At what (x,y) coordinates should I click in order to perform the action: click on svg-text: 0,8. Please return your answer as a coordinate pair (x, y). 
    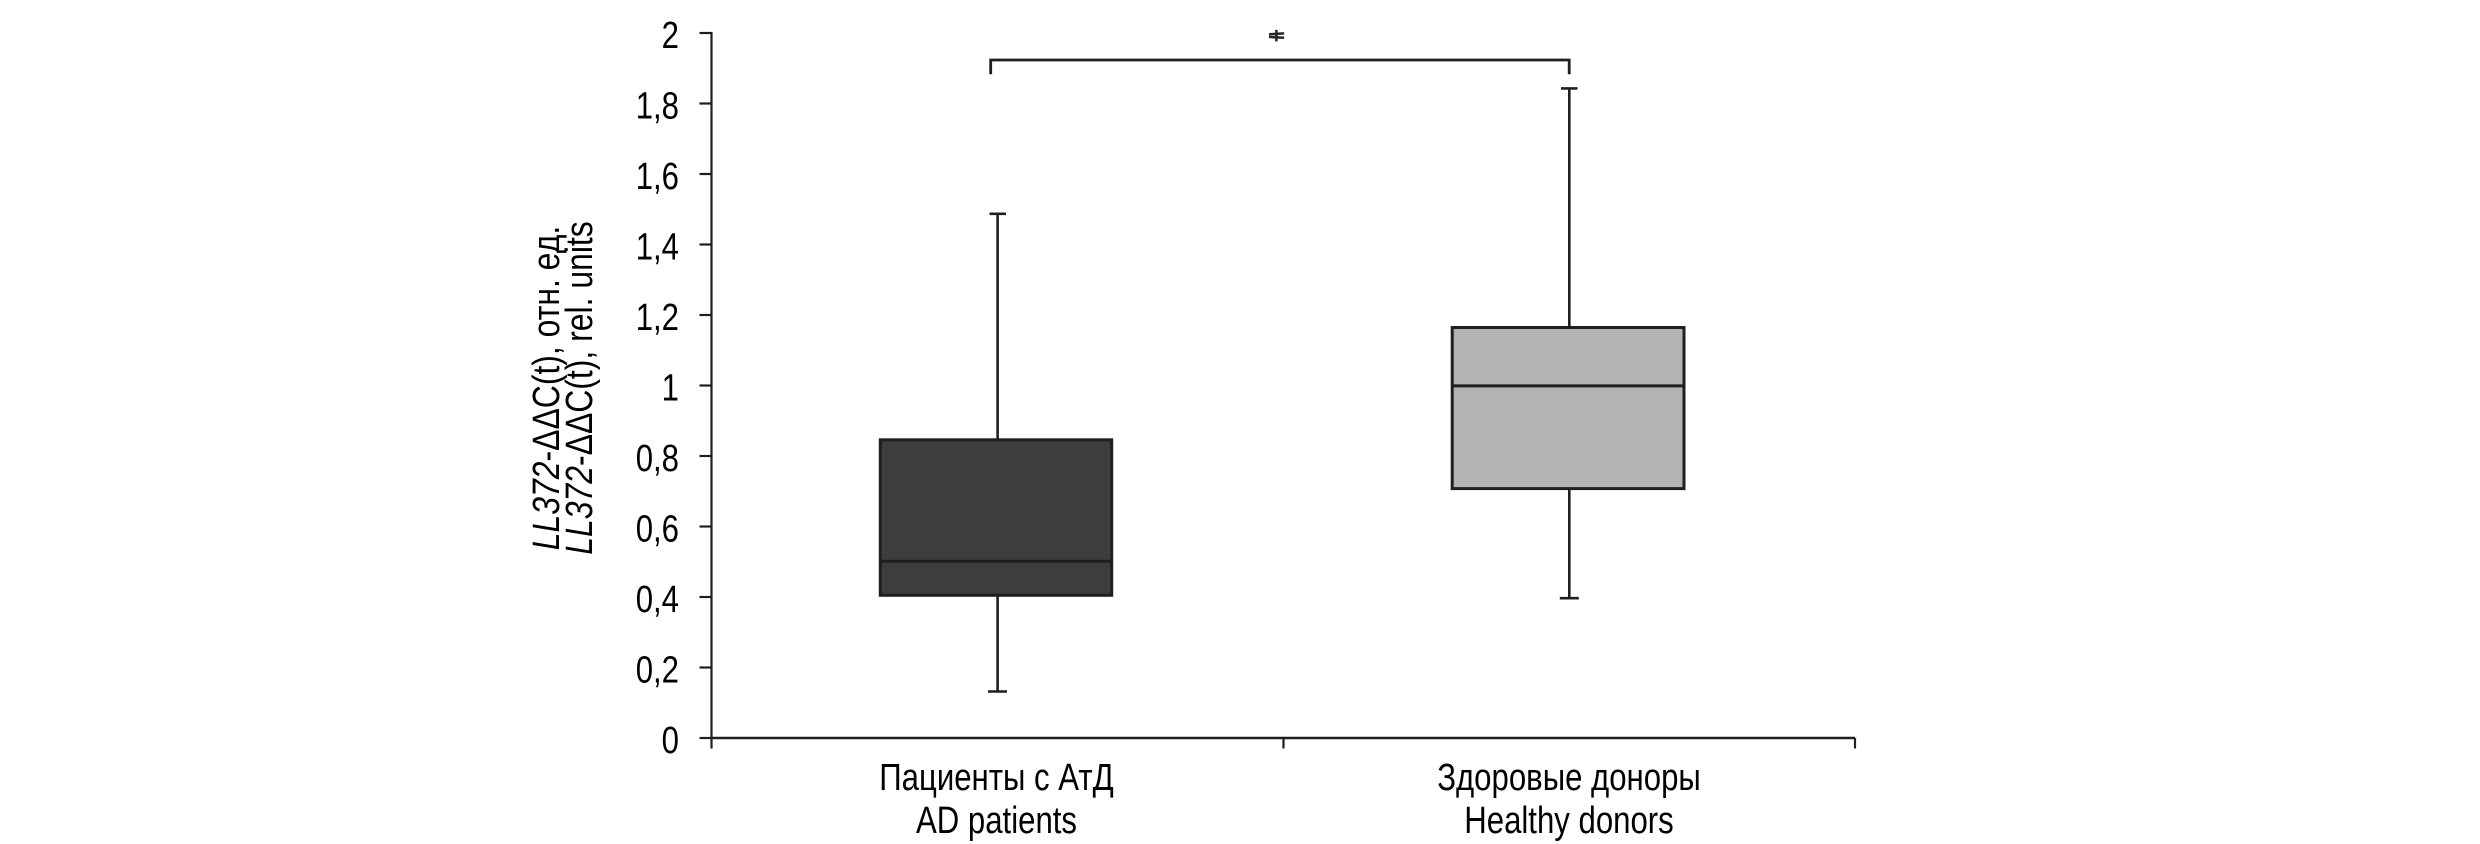
    Looking at the image, I should click on (657, 459).